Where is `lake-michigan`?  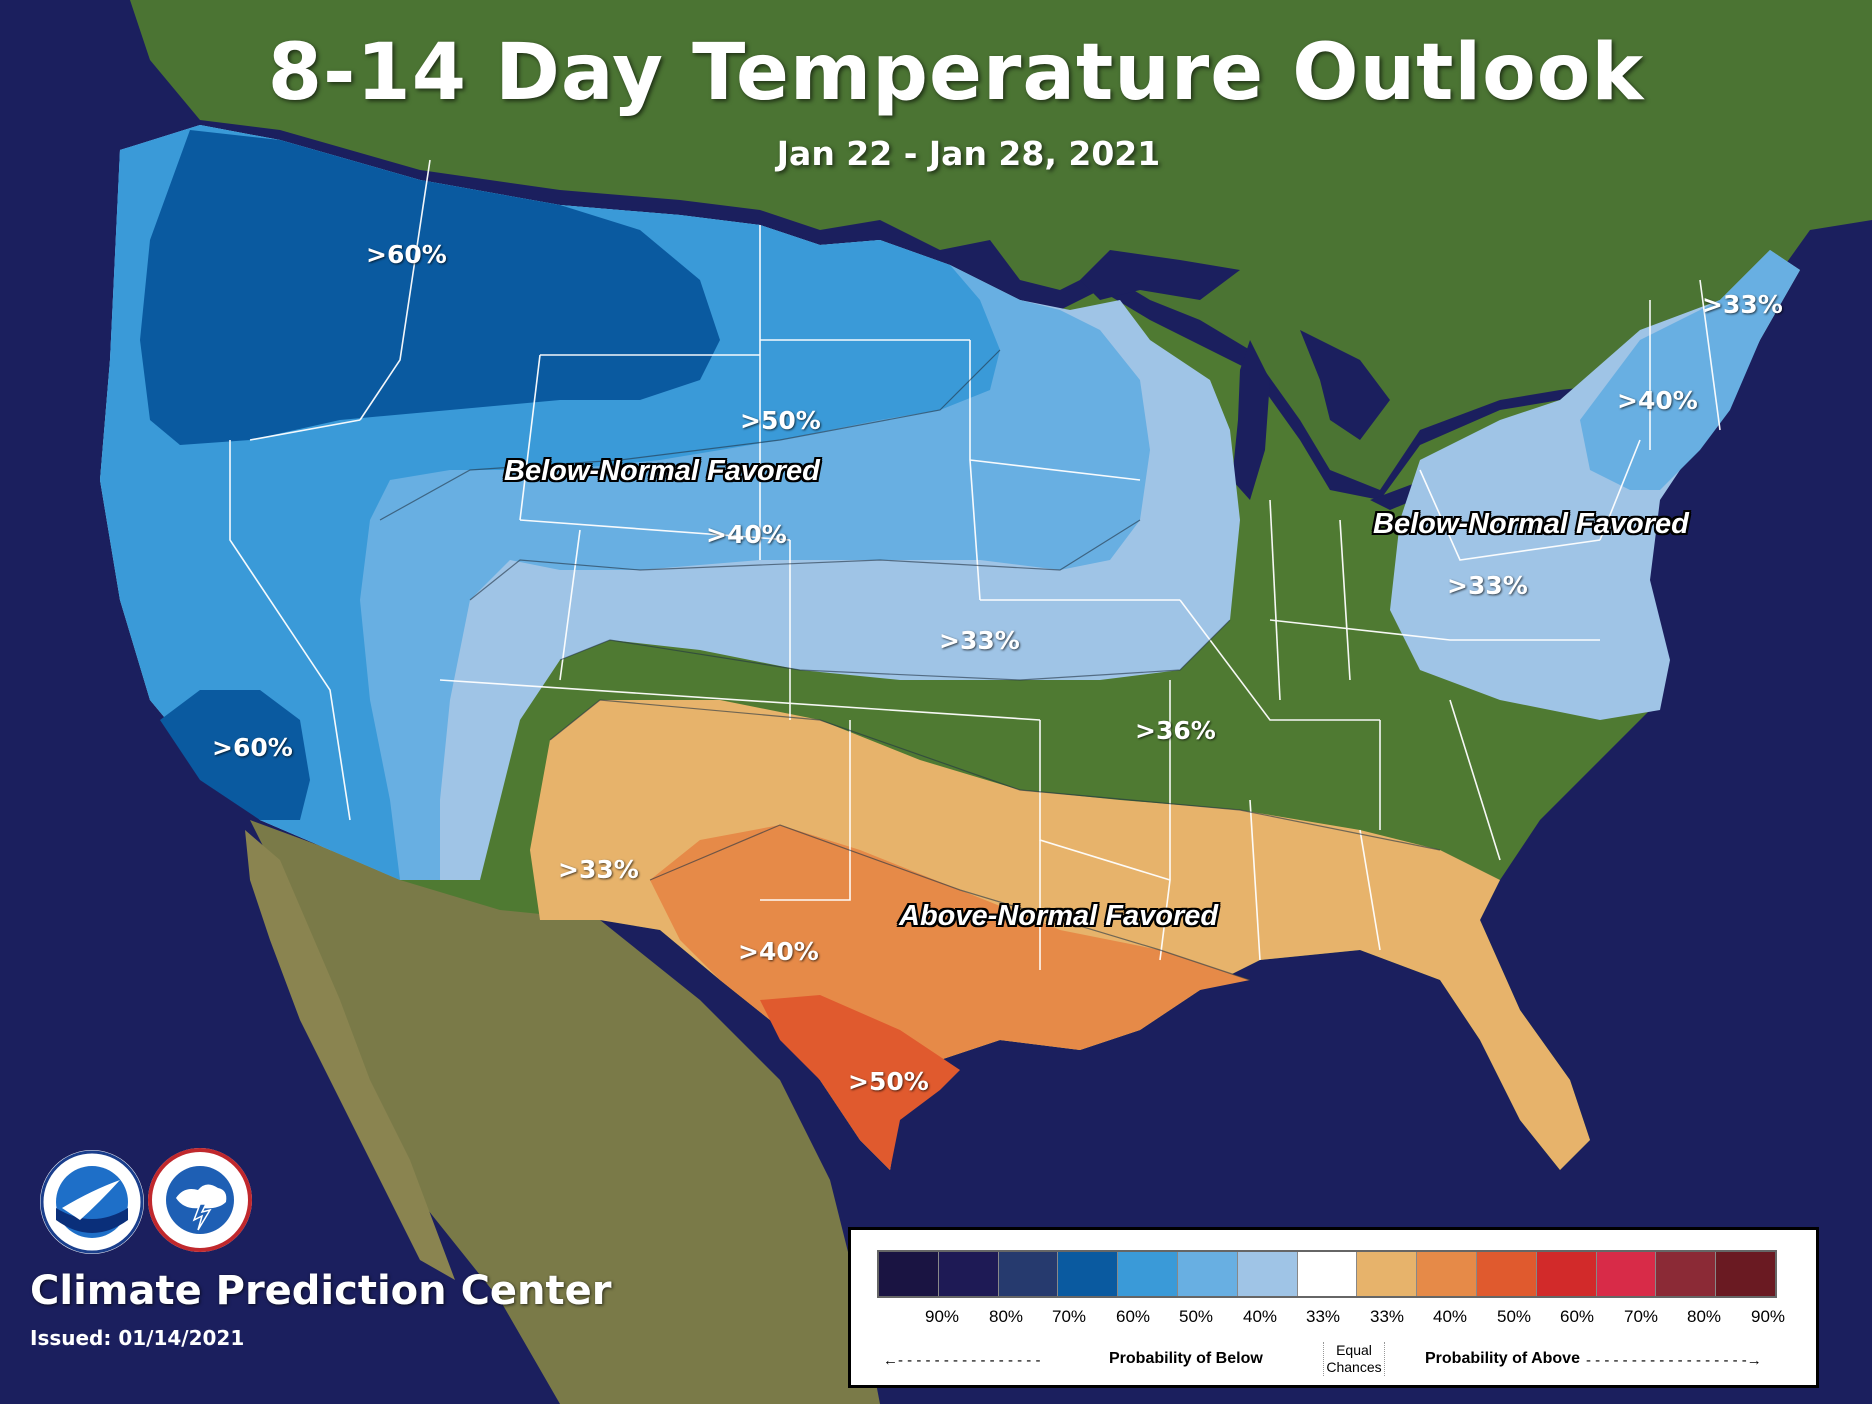 lake-michigan is located at coordinates (1251, 420).